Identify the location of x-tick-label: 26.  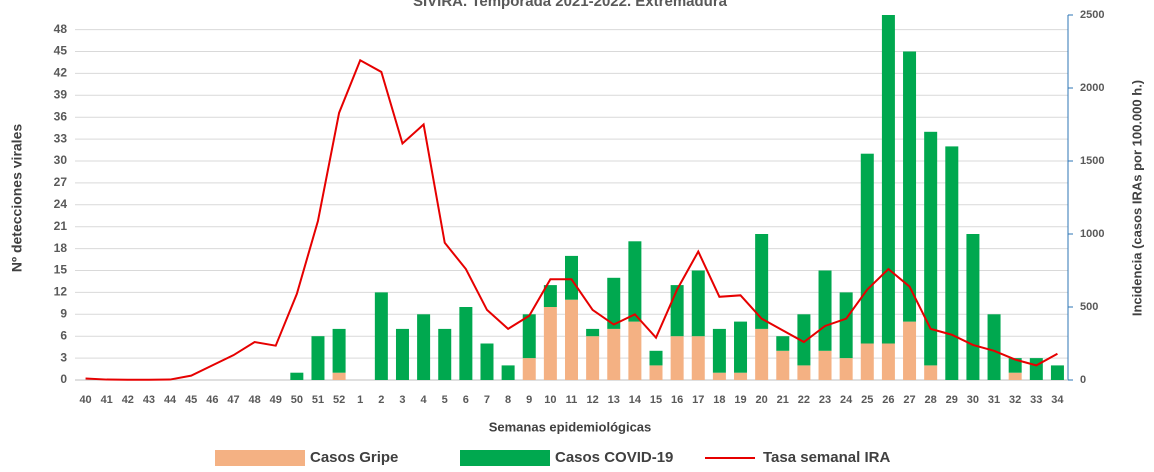
(888, 400).